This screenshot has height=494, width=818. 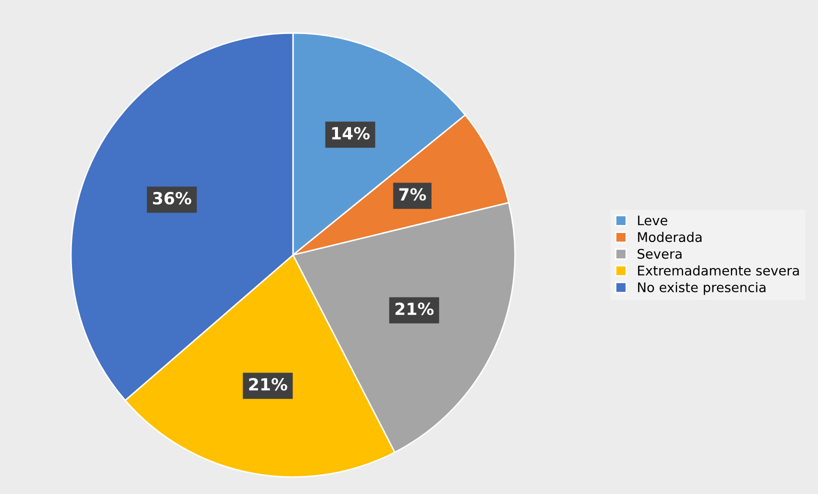 I want to click on legend-label: No existe presencia, so click(x=702, y=288).